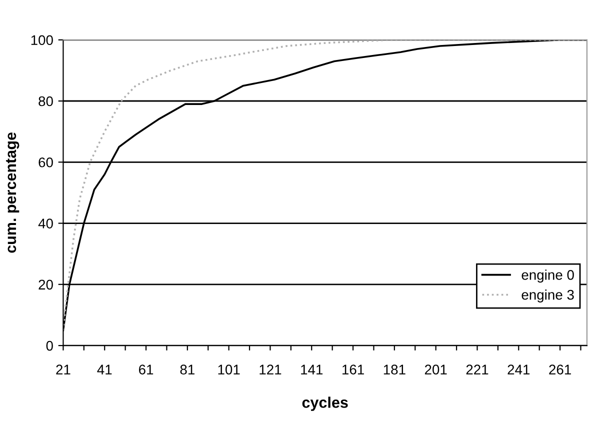  I want to click on y-tick-label: 20, so click(45, 285).